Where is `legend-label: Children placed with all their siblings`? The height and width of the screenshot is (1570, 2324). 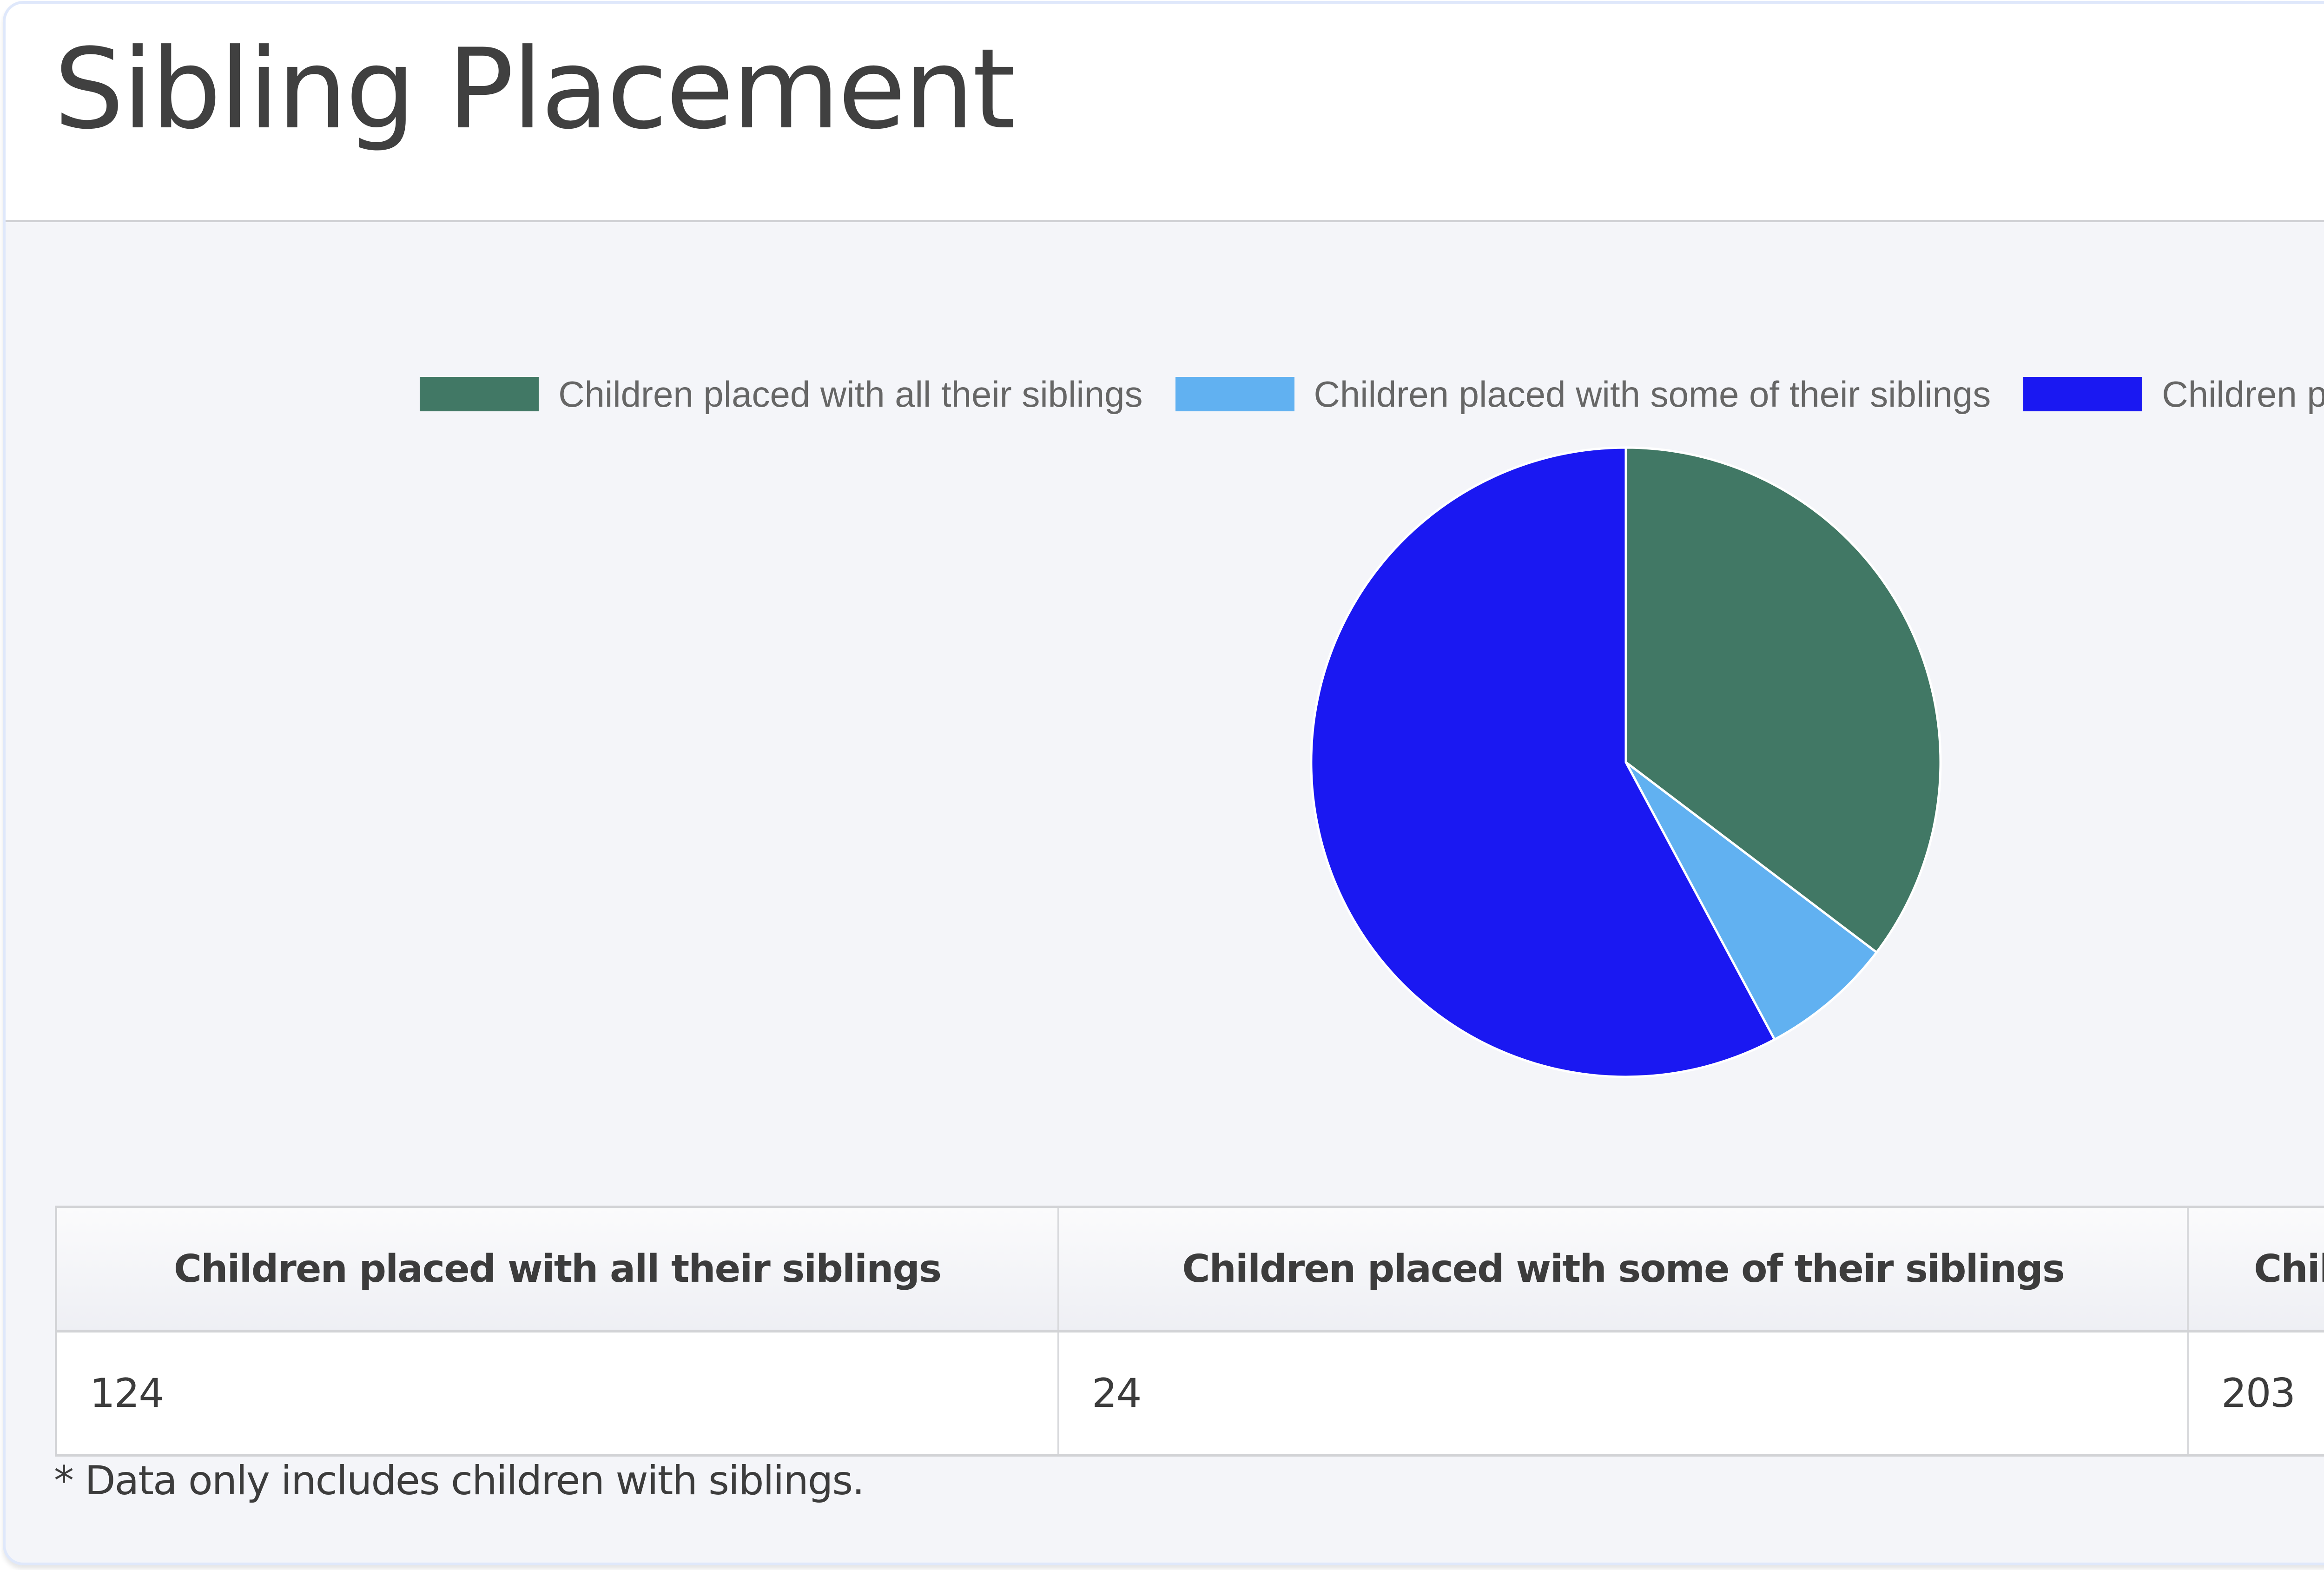 legend-label: Children placed with all their siblings is located at coordinates (850, 394).